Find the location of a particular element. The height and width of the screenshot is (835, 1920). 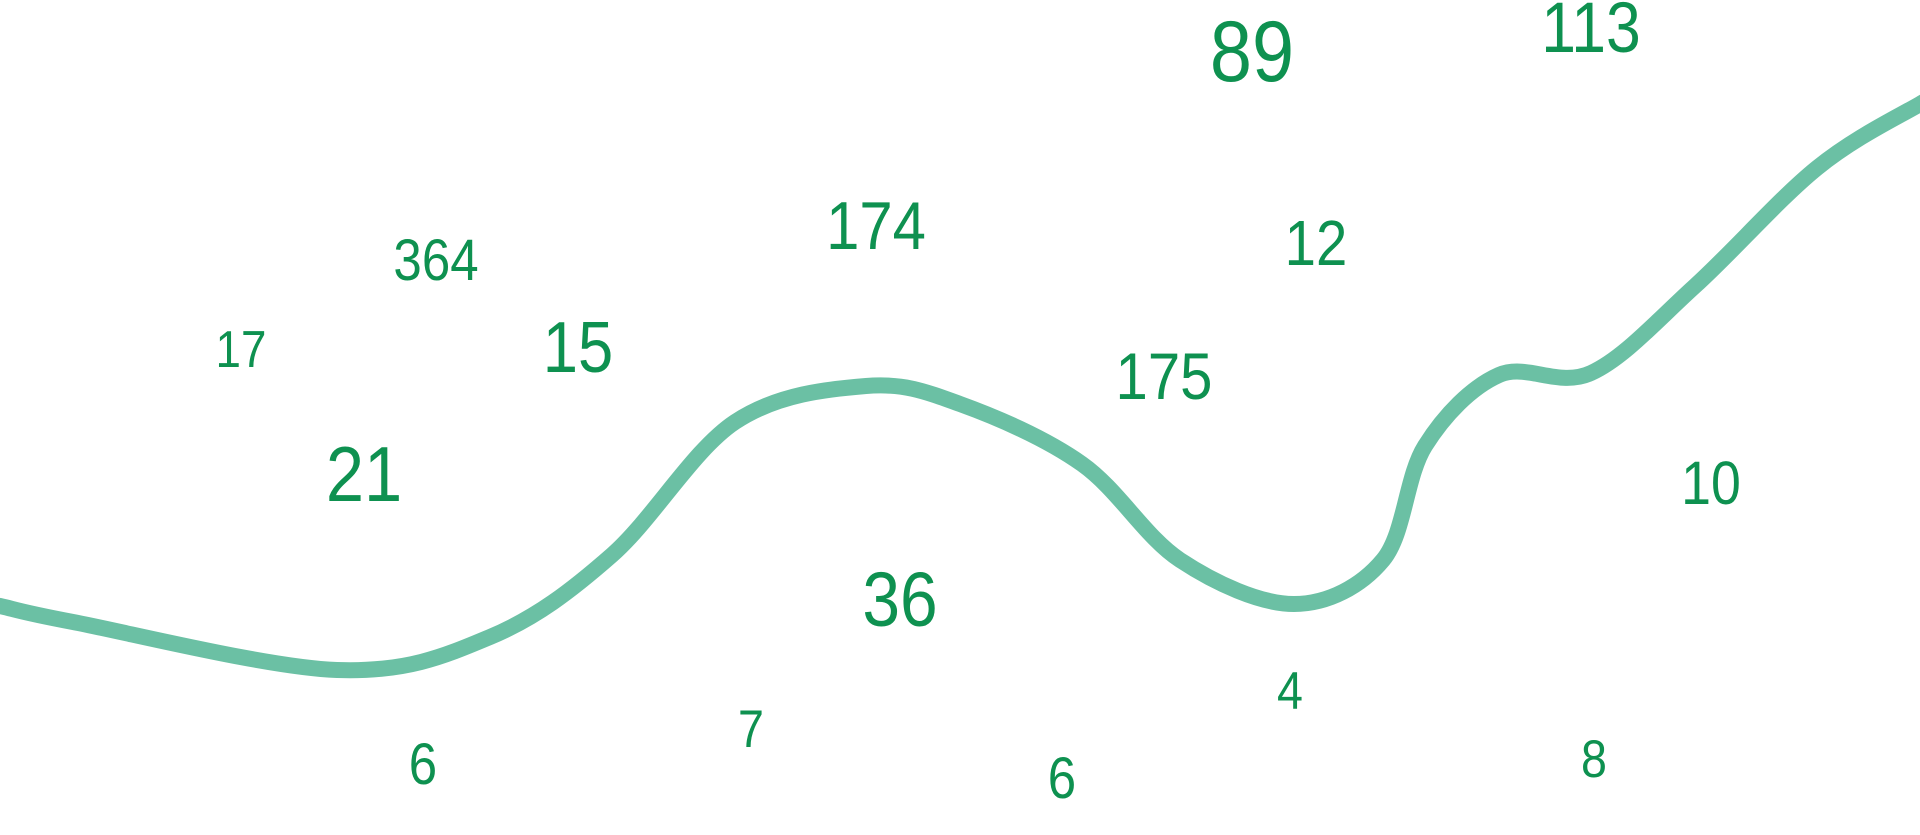

number-label: 175 is located at coordinates (1164, 377).